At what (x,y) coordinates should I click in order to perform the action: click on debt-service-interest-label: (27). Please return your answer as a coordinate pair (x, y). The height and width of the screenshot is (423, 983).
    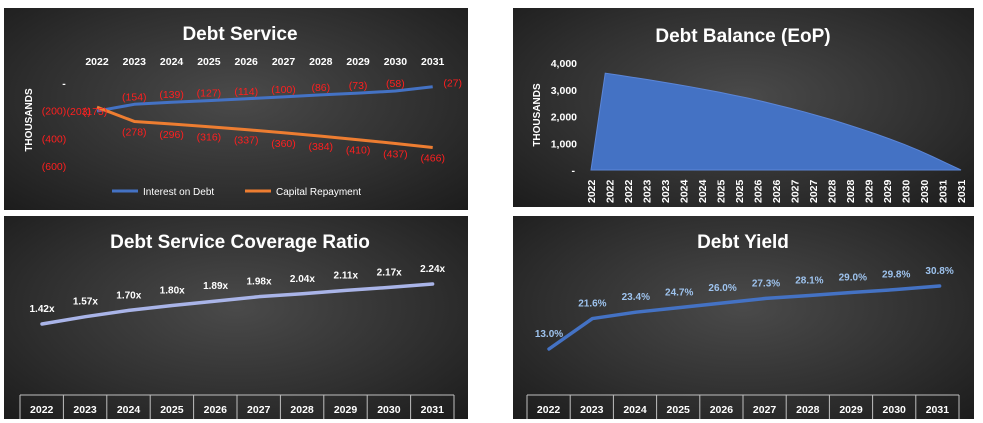
    Looking at the image, I should click on (452, 84).